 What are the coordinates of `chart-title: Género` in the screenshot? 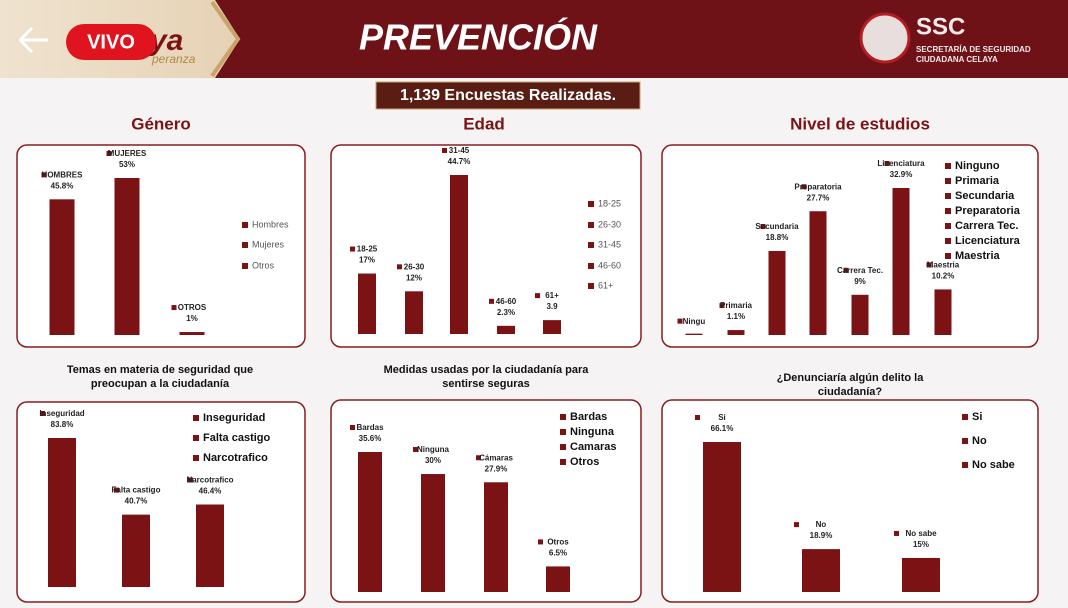 It's located at (161, 123).